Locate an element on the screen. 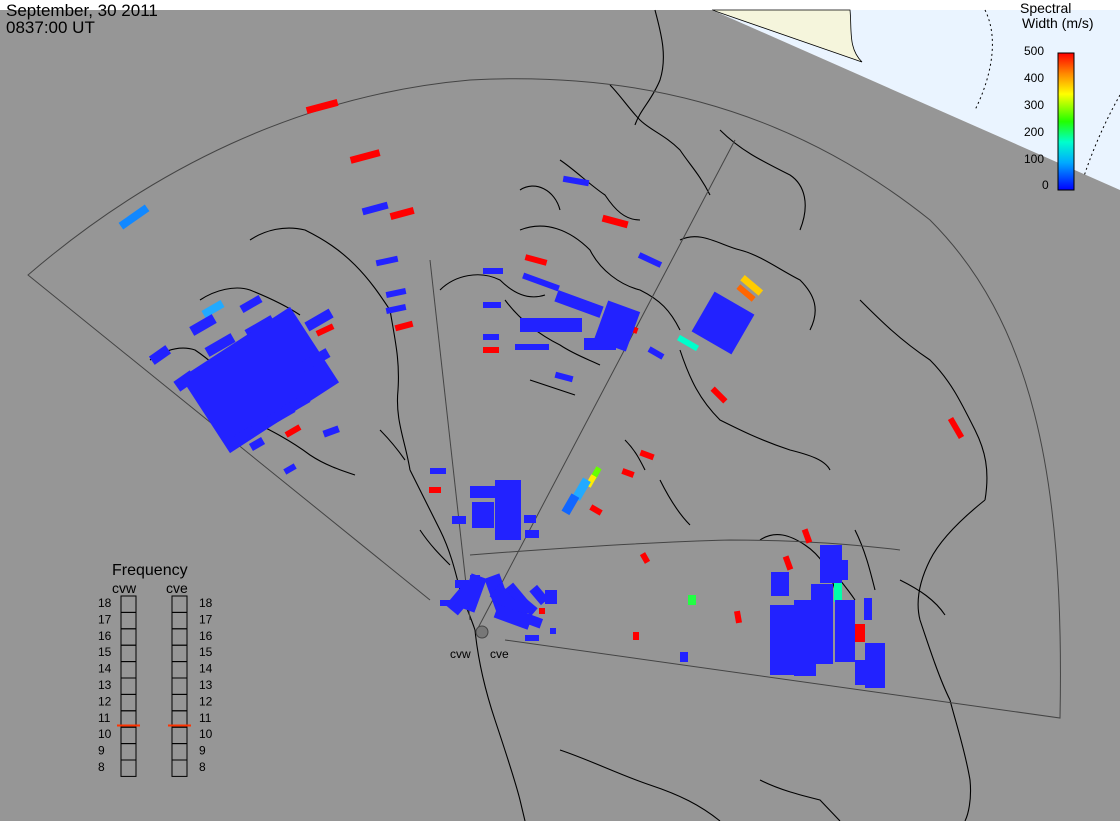 The width and height of the screenshot is (1120, 821). frequency-cvw-column is located at coordinates (128, 686).